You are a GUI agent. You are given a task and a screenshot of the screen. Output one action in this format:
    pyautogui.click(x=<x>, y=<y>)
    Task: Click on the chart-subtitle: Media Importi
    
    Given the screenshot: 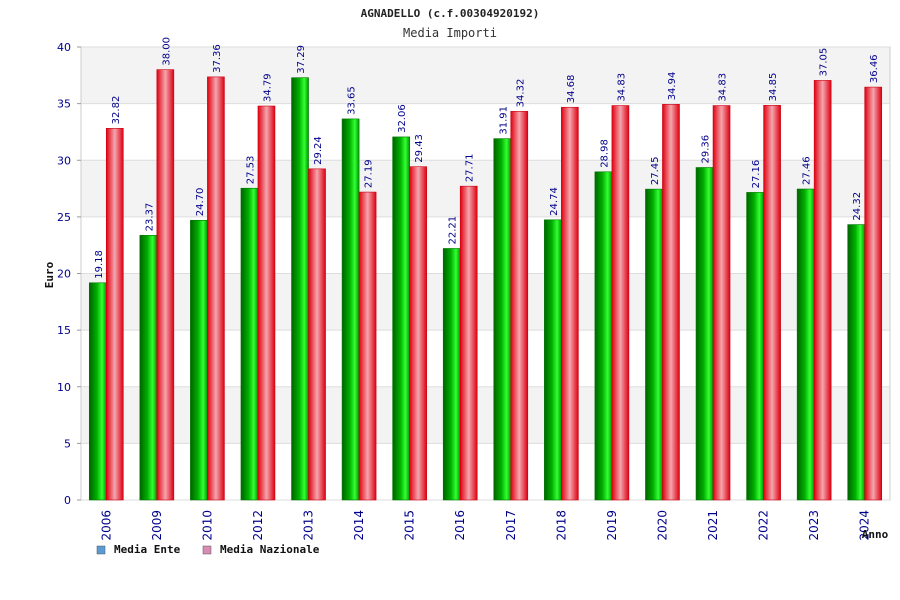 What is the action you would take?
    pyautogui.click(x=450, y=33)
    